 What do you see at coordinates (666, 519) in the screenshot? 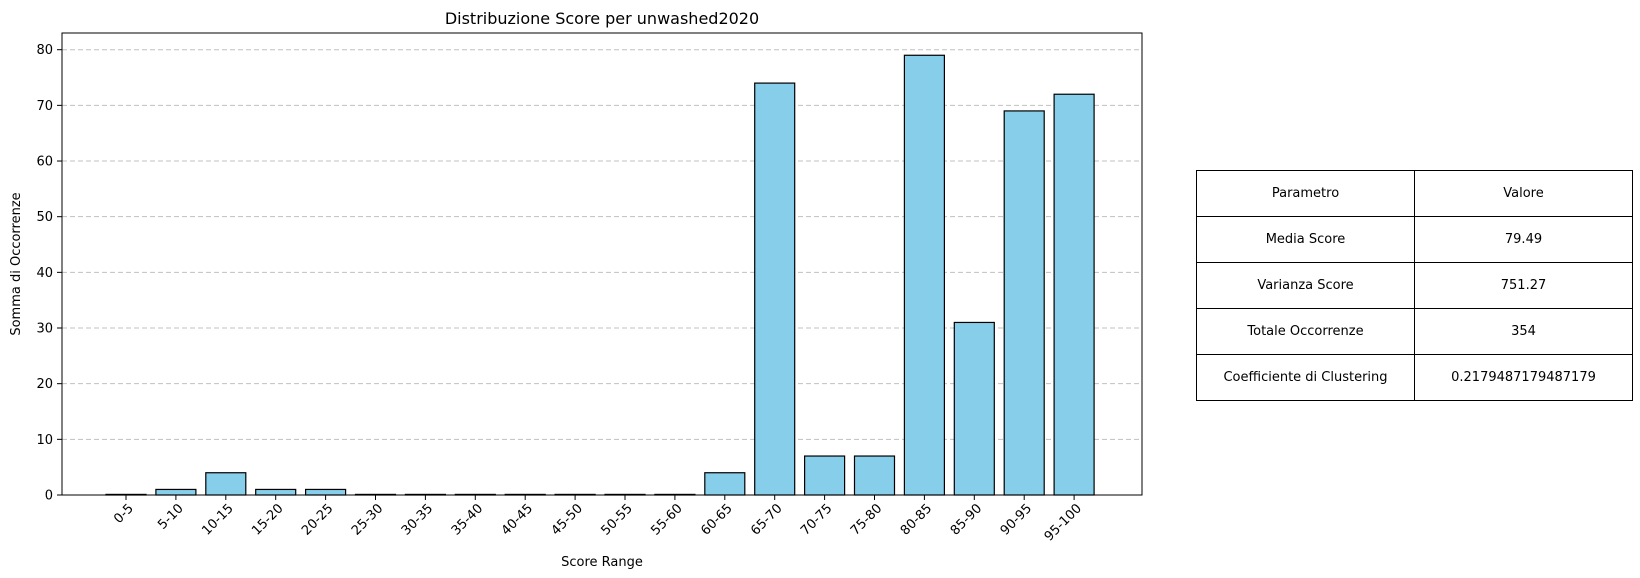
I see `x-tick-label: 55-60` at bounding box center [666, 519].